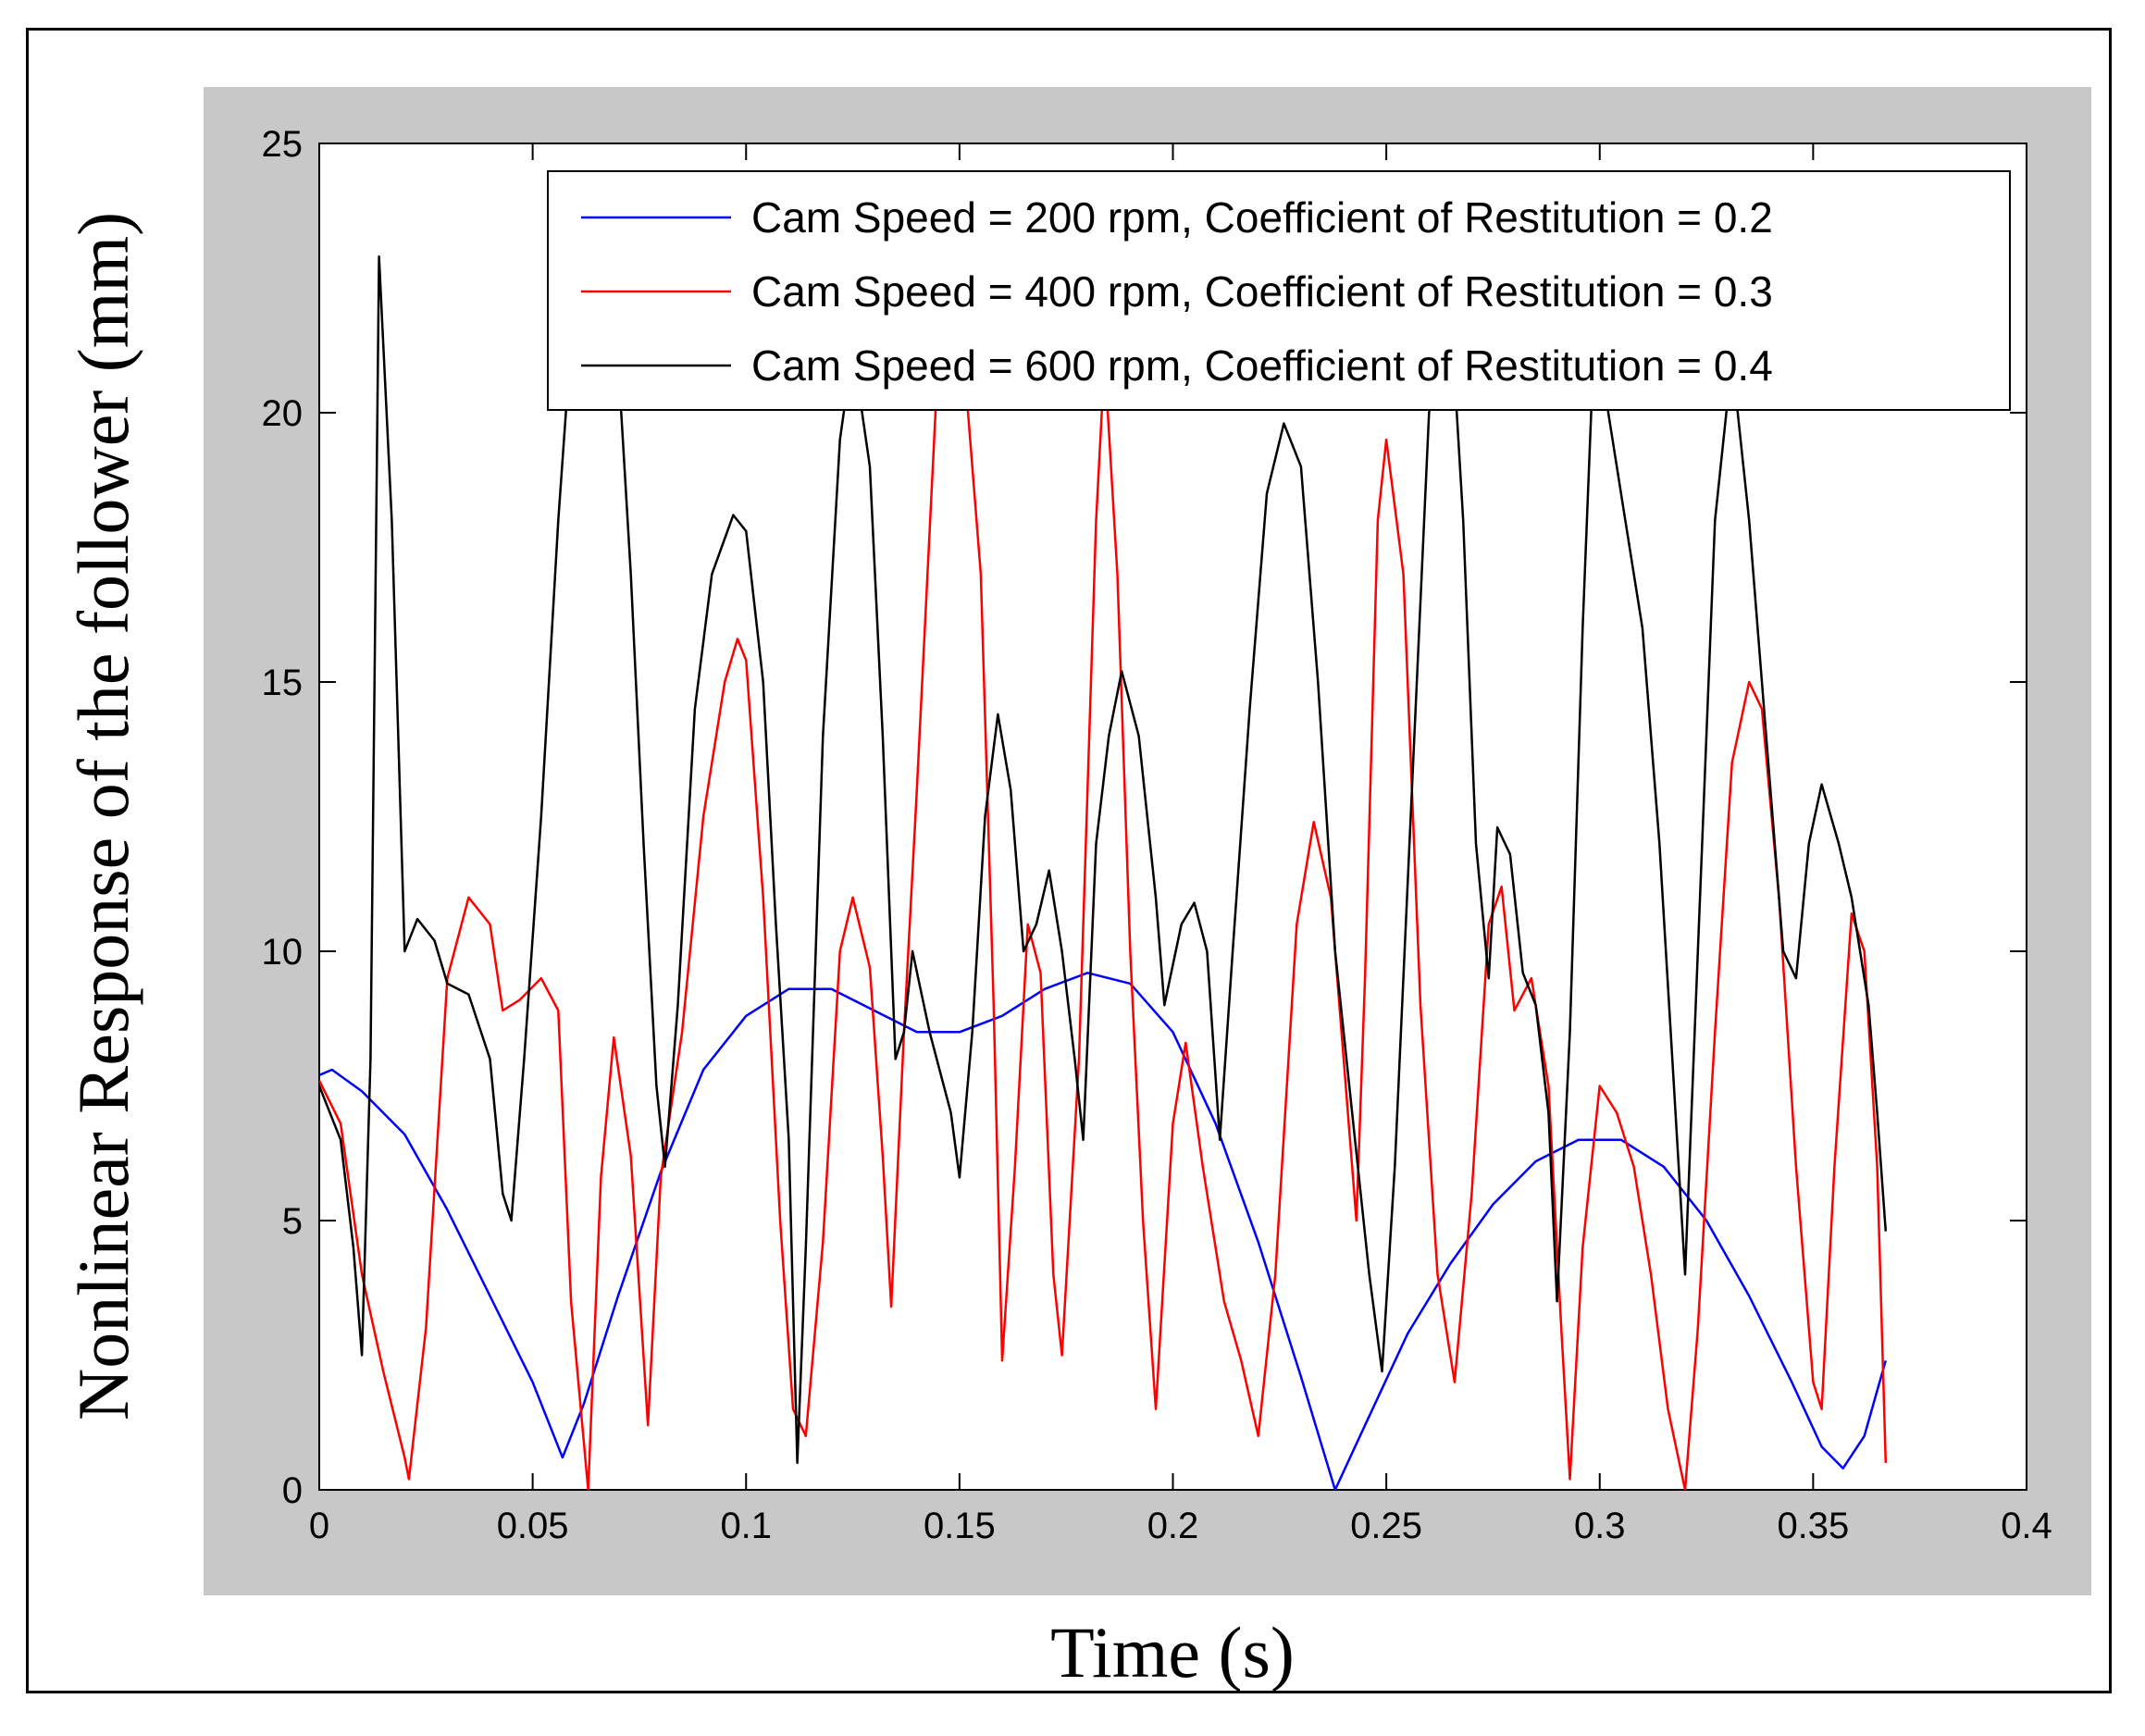 This screenshot has width=2145, height=1736. I want to click on y-tick-label: 25, so click(283, 144).